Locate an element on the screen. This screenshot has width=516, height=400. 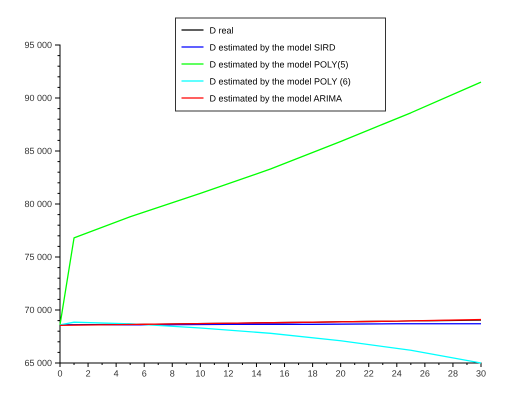
y-tick-label: 80 000 is located at coordinates (38, 203).